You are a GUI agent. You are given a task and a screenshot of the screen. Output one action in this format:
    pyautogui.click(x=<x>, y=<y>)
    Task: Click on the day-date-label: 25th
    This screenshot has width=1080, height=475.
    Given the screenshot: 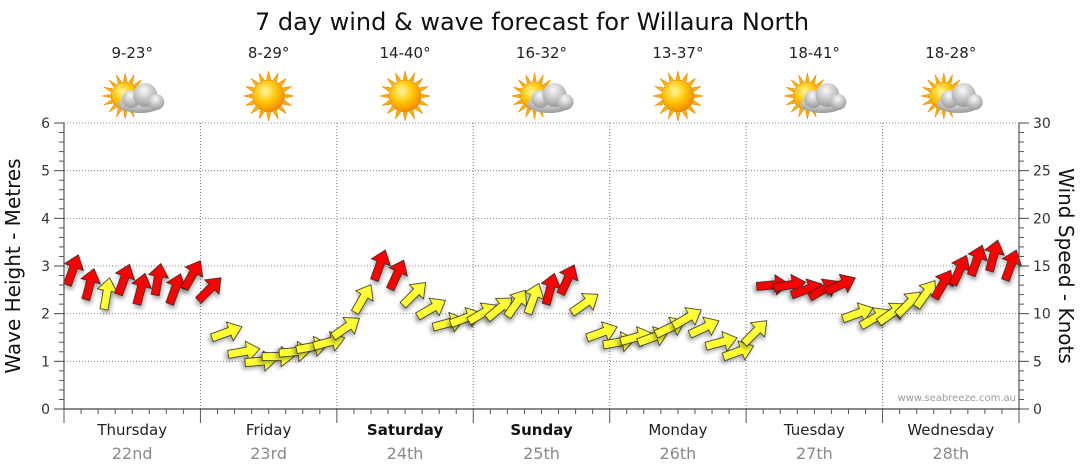 What is the action you would take?
    pyautogui.click(x=541, y=453)
    